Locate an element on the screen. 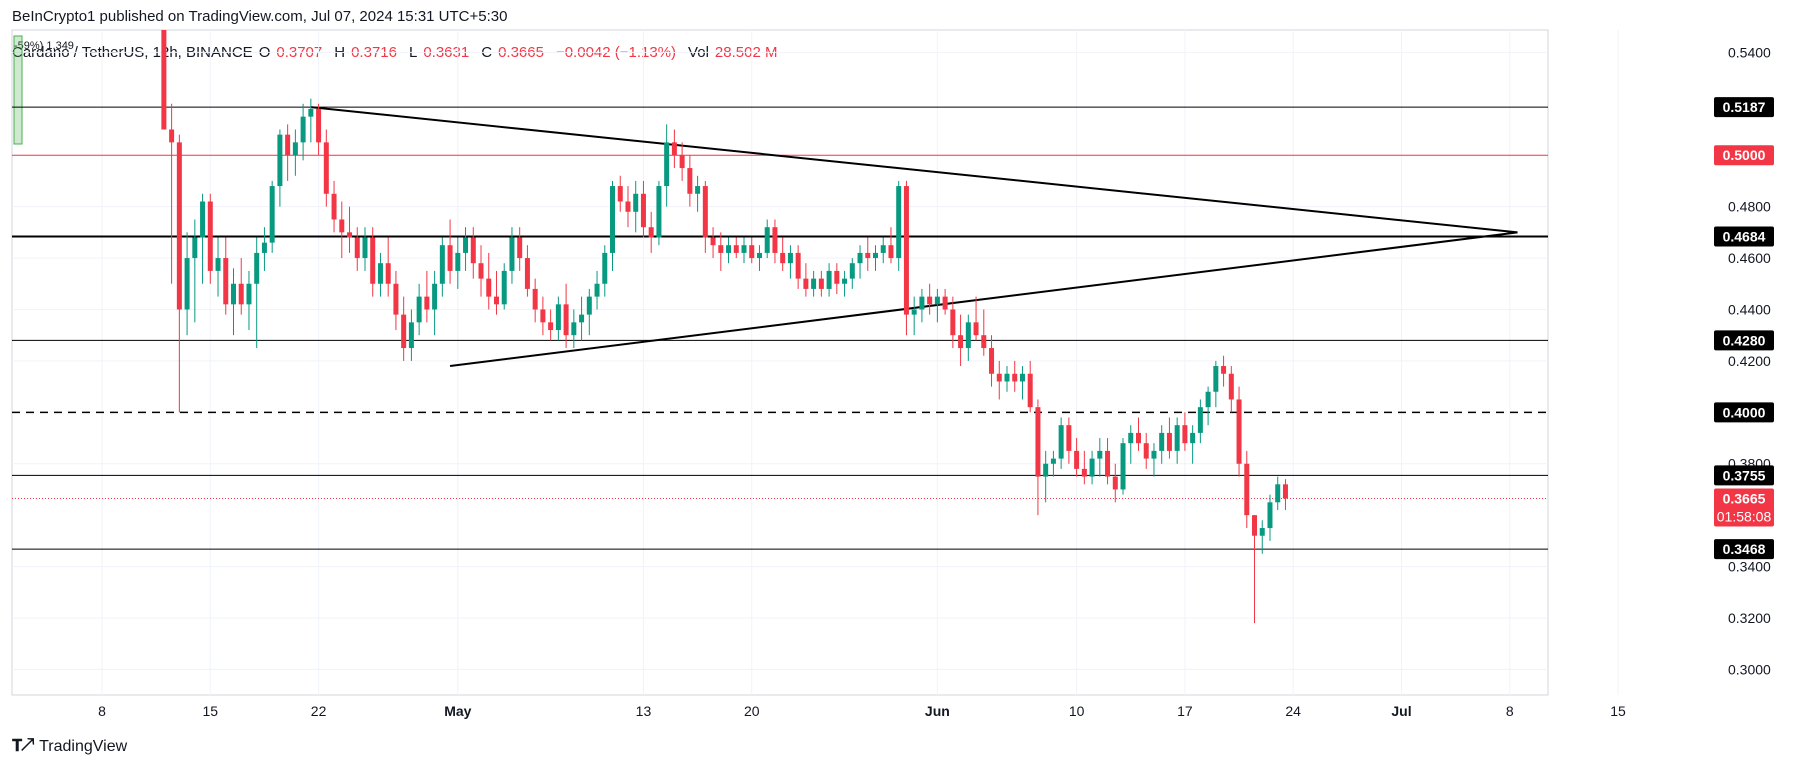 Image resolution: width=1804 pixels, height=771 pixels. trendline-upper is located at coordinates (914, 170).